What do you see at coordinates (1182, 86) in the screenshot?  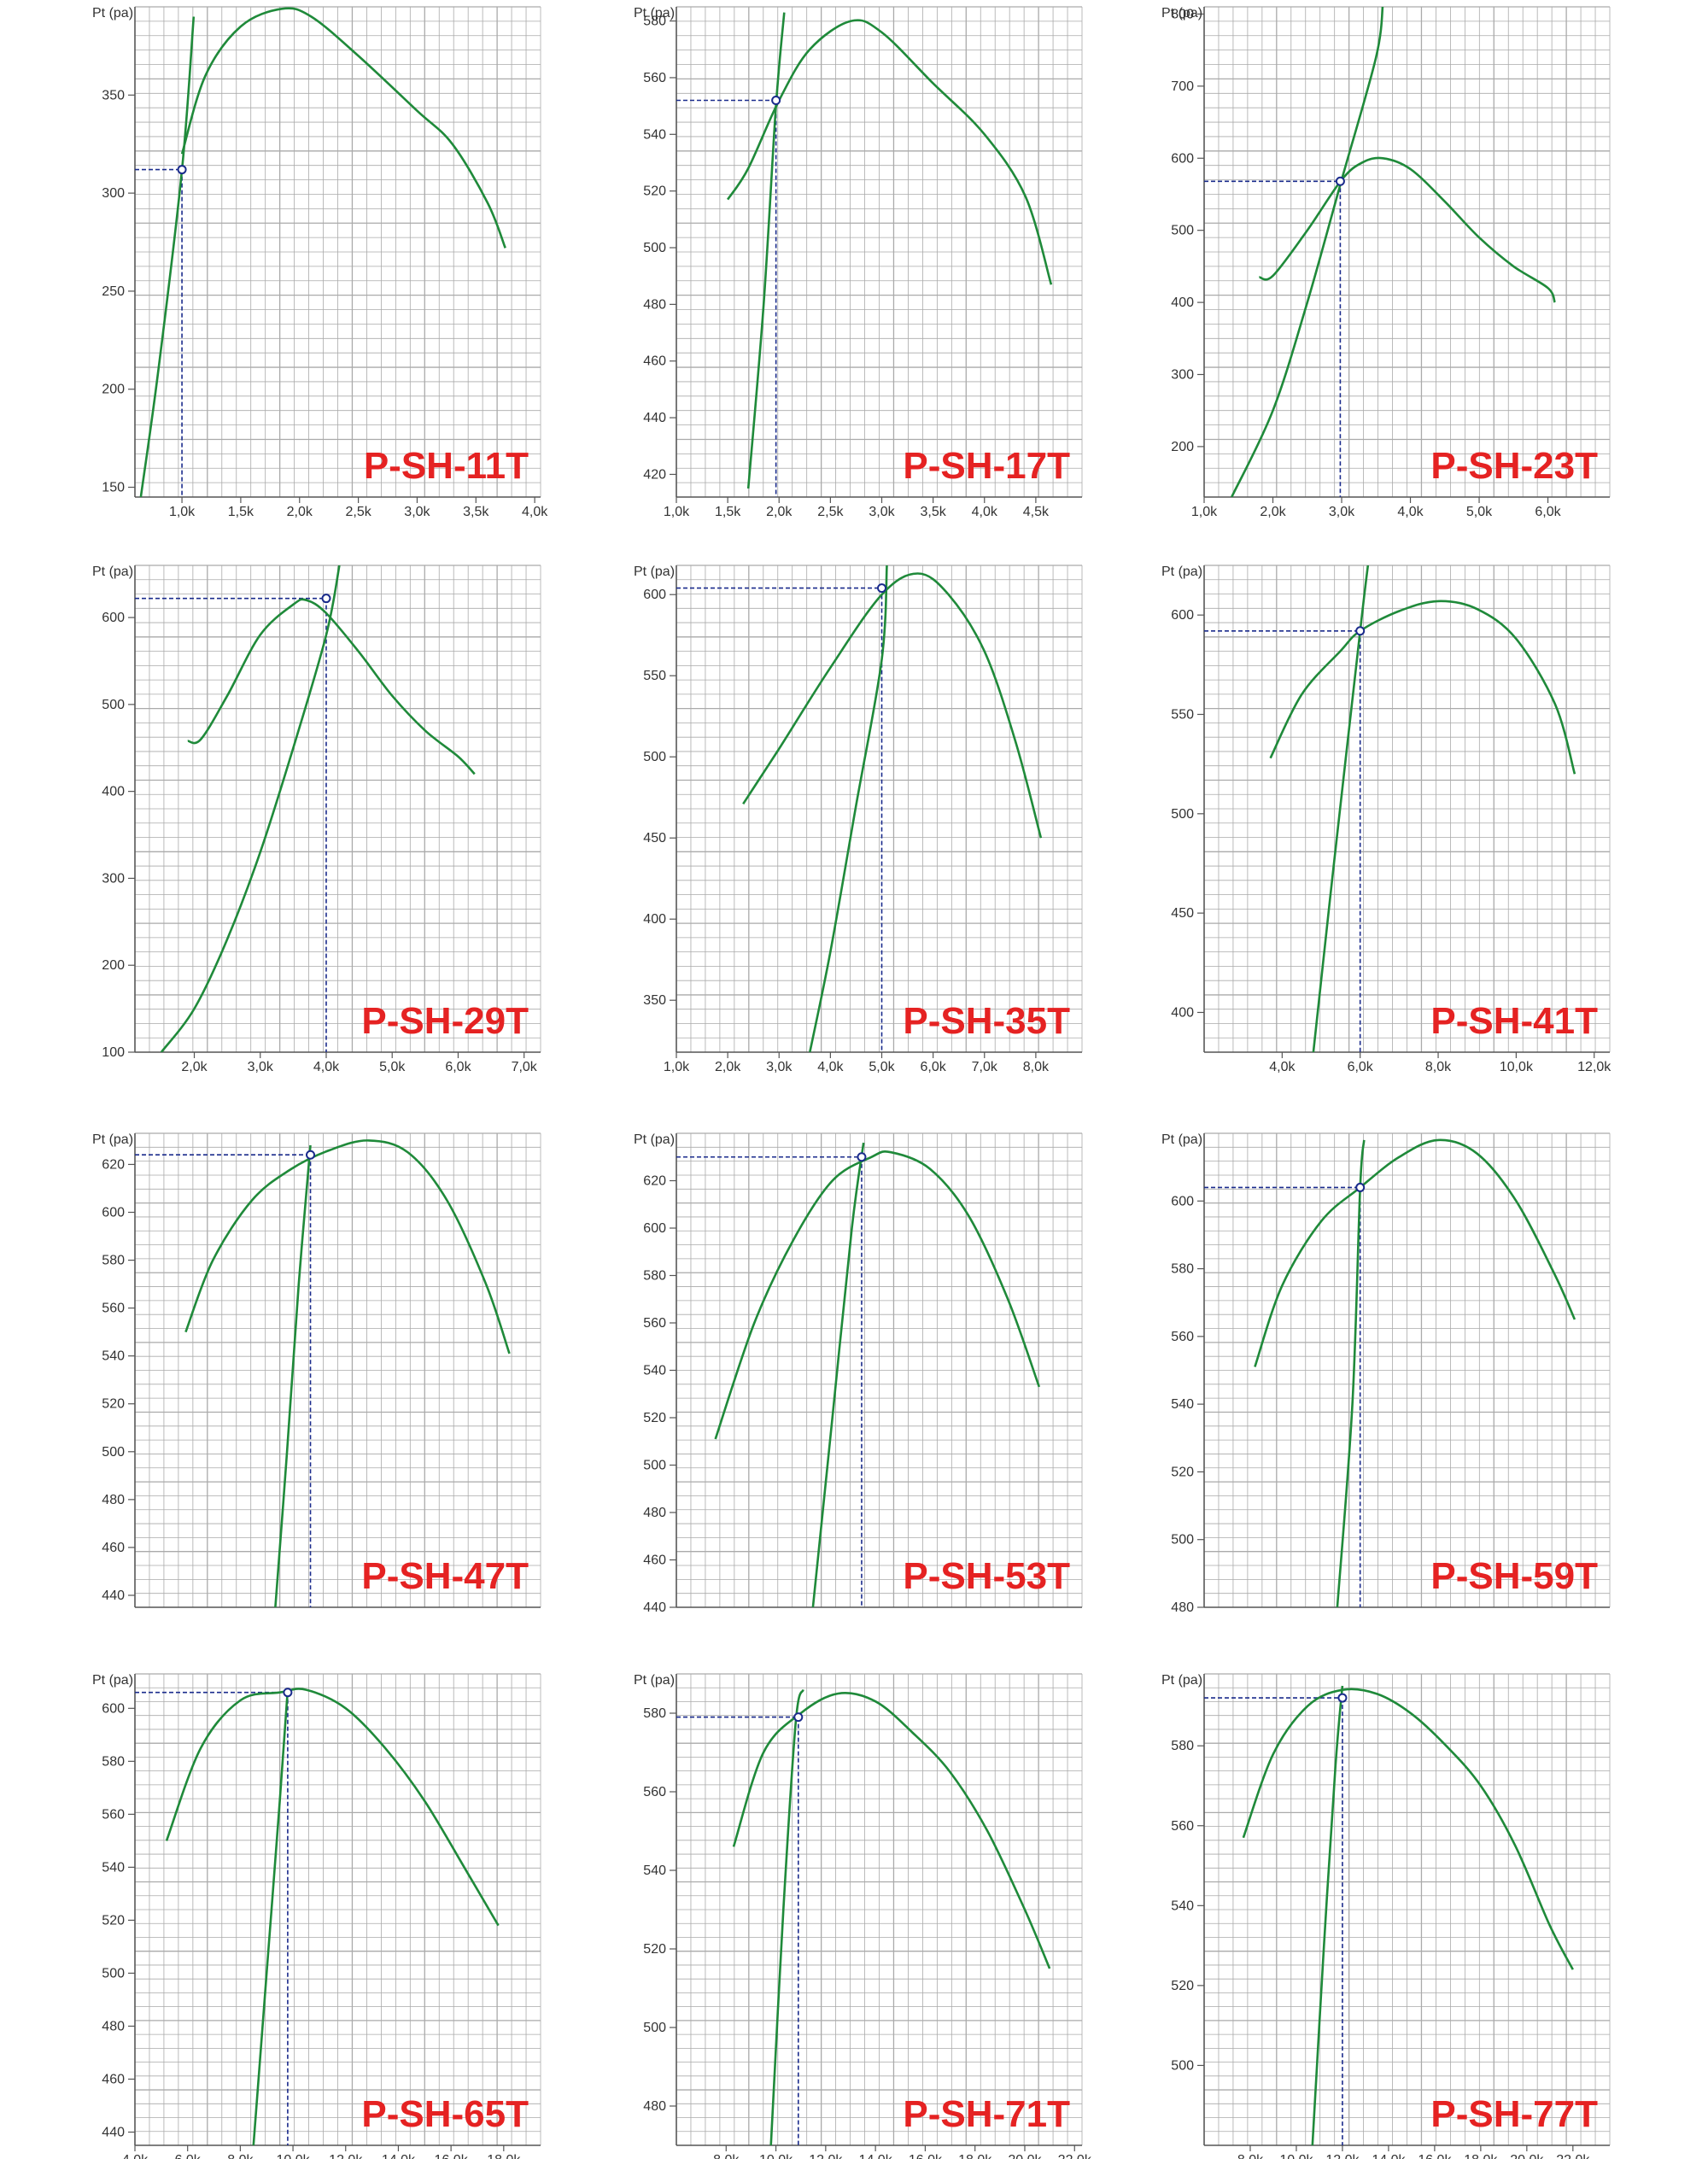 I see `y-tick-label: 700` at bounding box center [1182, 86].